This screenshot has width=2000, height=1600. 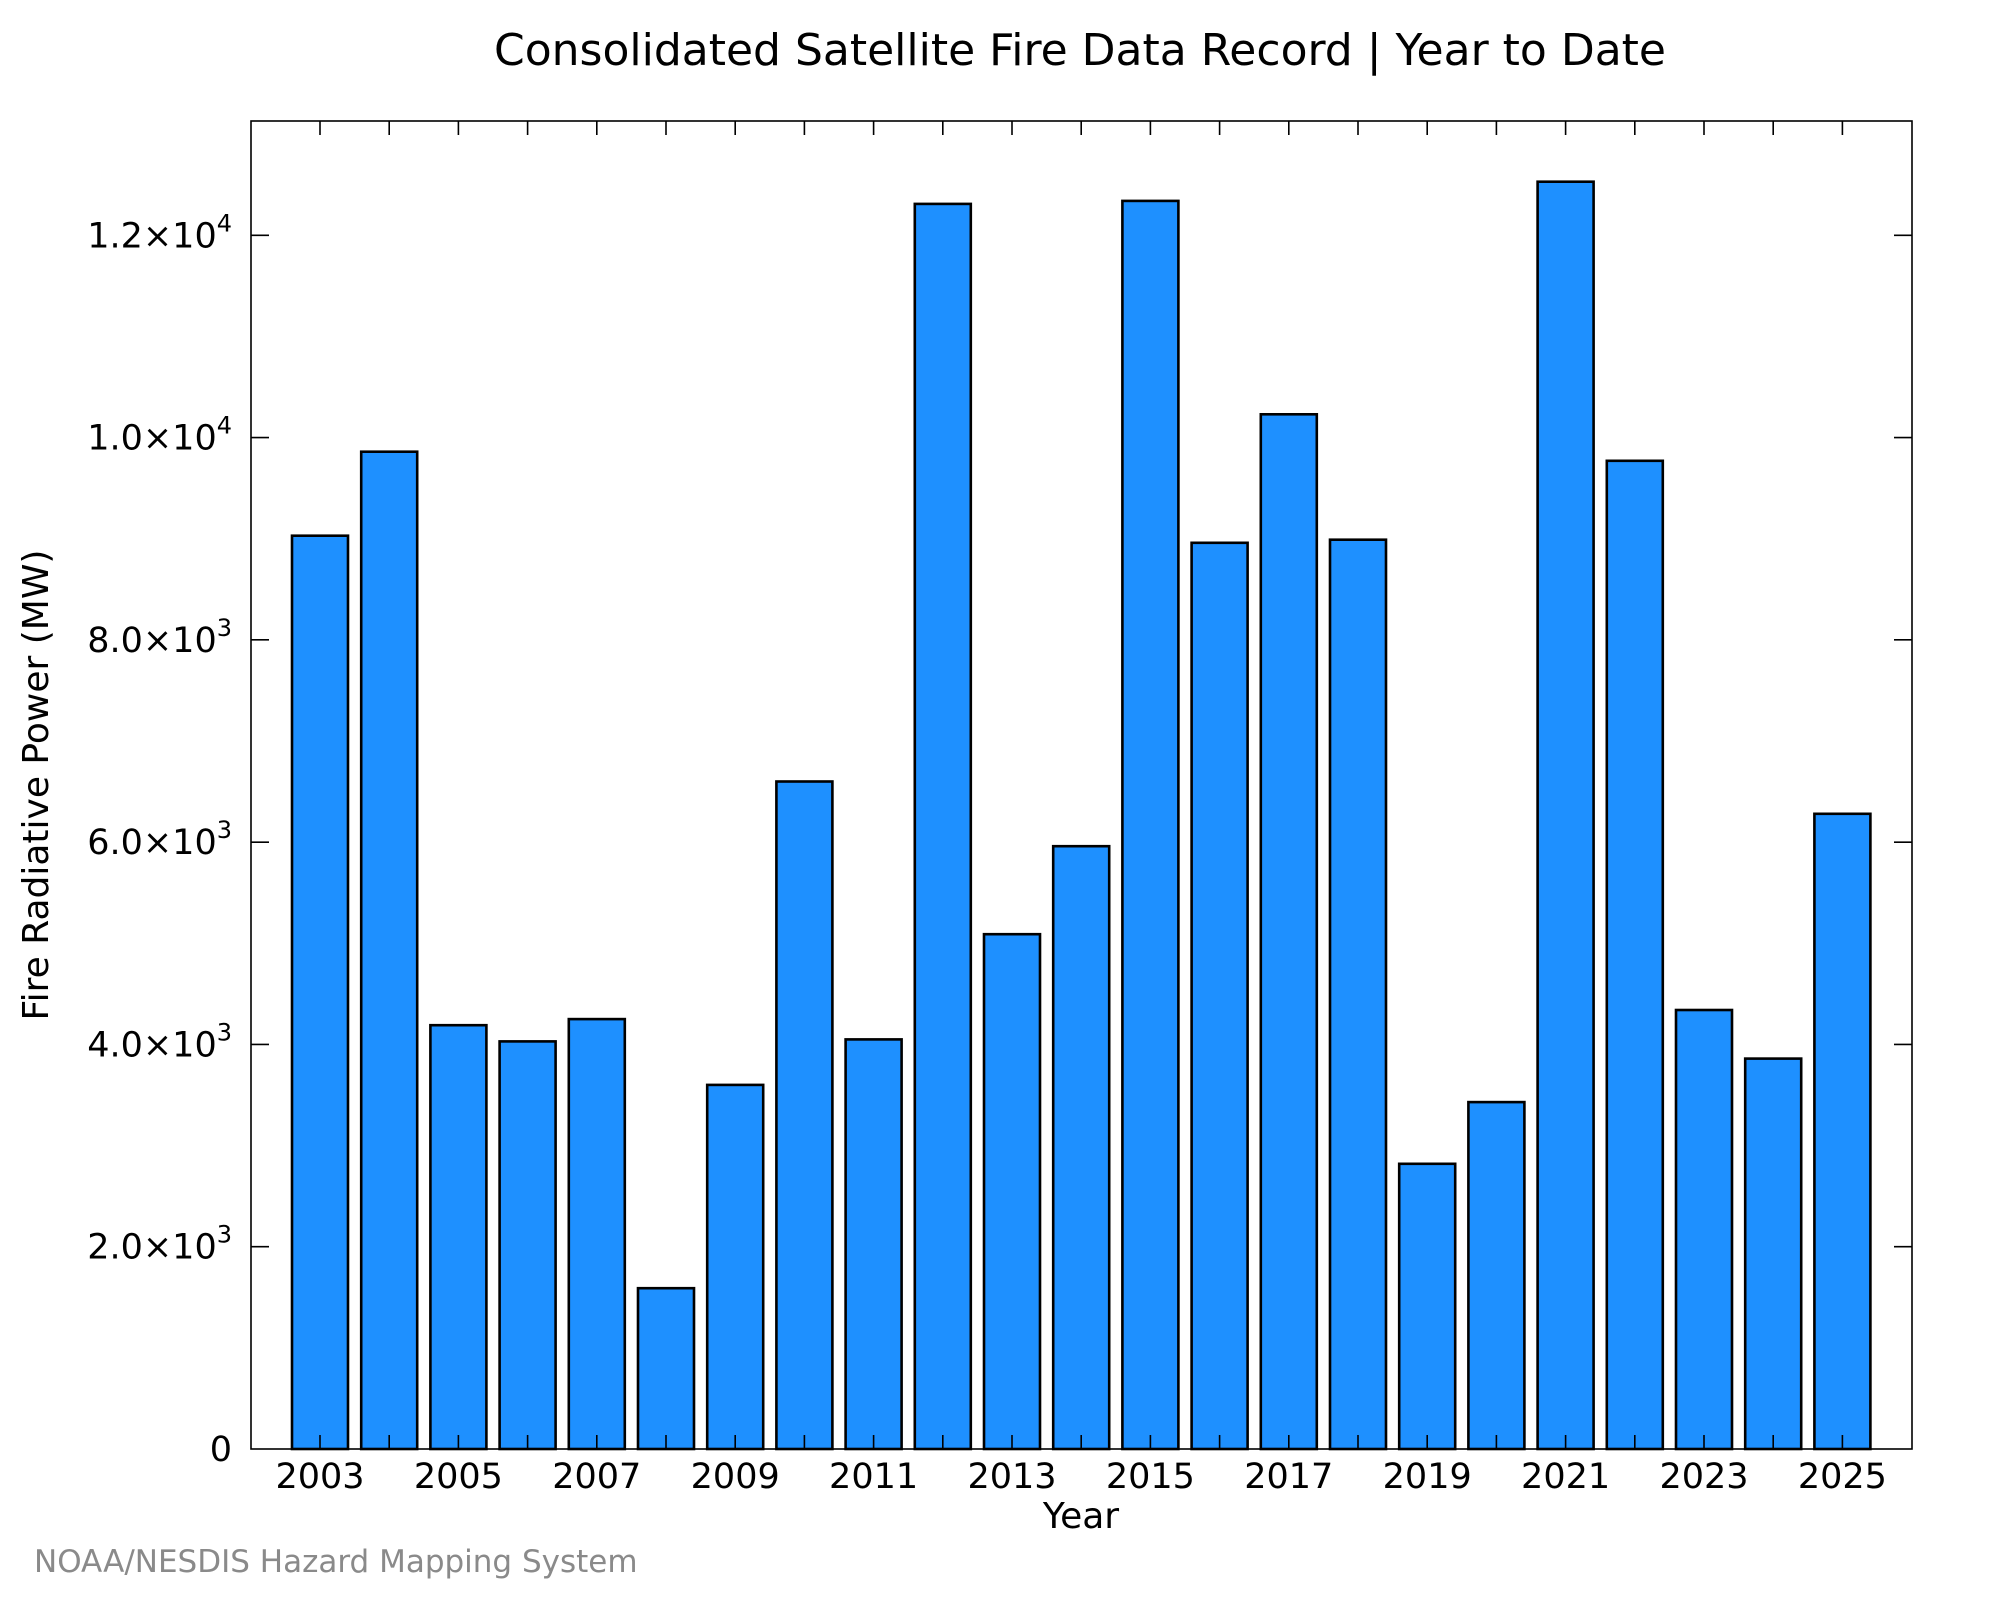 What do you see at coordinates (804, 1115) in the screenshot?
I see `bar-2010` at bounding box center [804, 1115].